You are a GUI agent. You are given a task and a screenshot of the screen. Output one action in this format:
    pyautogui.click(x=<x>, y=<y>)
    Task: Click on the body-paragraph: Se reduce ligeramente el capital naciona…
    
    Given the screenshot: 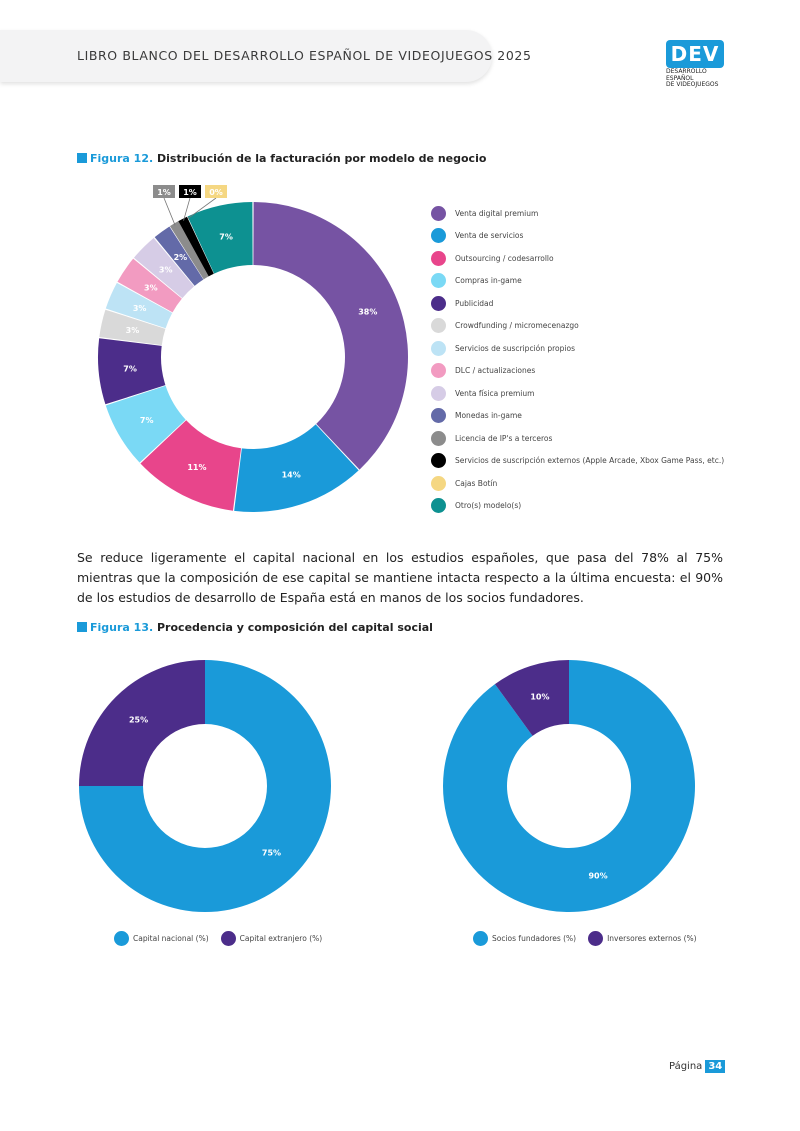 What is the action you would take?
    pyautogui.click(x=400, y=577)
    